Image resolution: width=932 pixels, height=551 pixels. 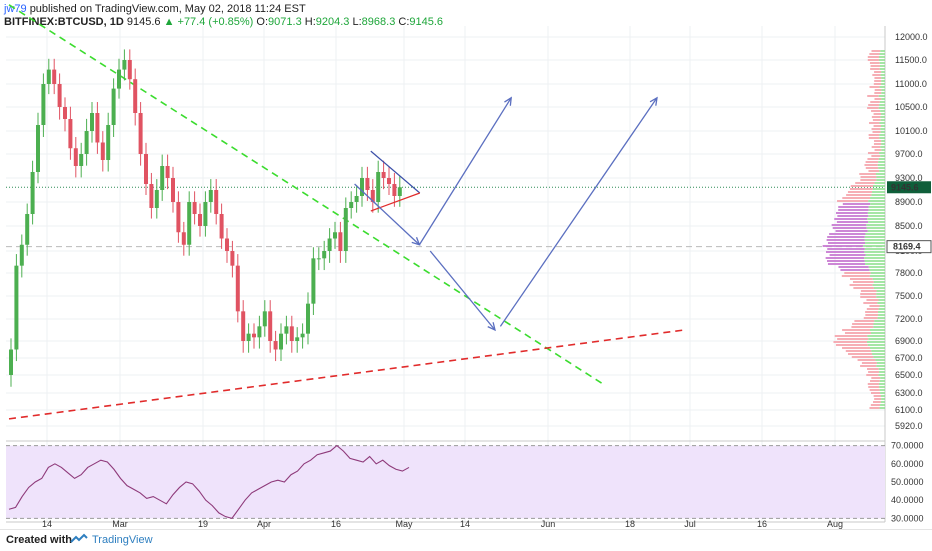 What do you see at coordinates (909, 296) in the screenshot?
I see `price-tick-label: 7500.0` at bounding box center [909, 296].